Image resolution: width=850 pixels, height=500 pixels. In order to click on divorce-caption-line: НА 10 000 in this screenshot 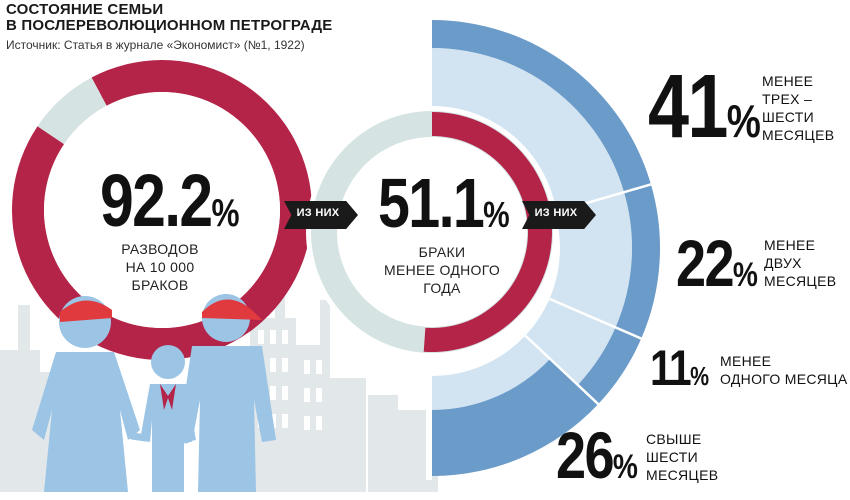, I will do `click(160, 267)`.